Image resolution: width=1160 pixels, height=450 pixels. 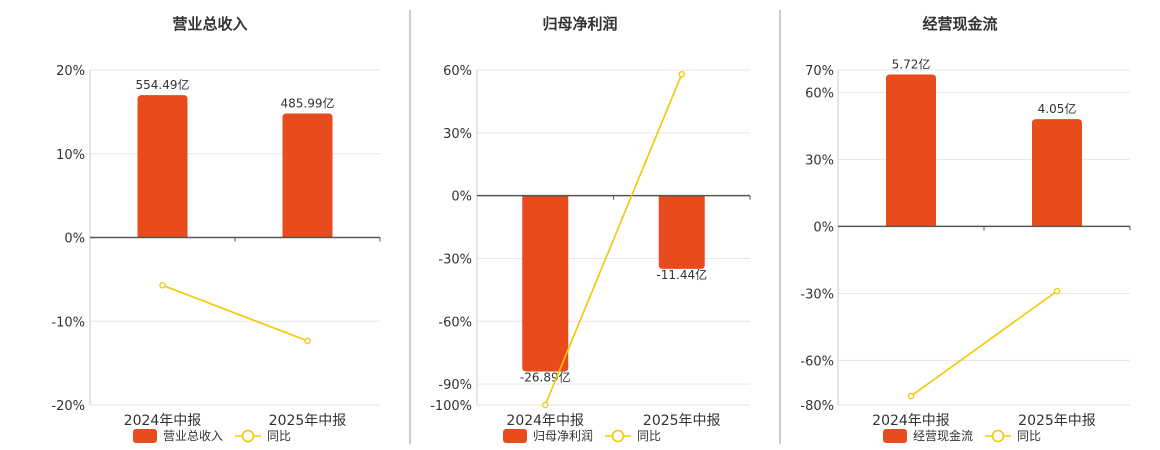 What do you see at coordinates (563, 436) in the screenshot?
I see `legend-bar-label: 归母净利润` at bounding box center [563, 436].